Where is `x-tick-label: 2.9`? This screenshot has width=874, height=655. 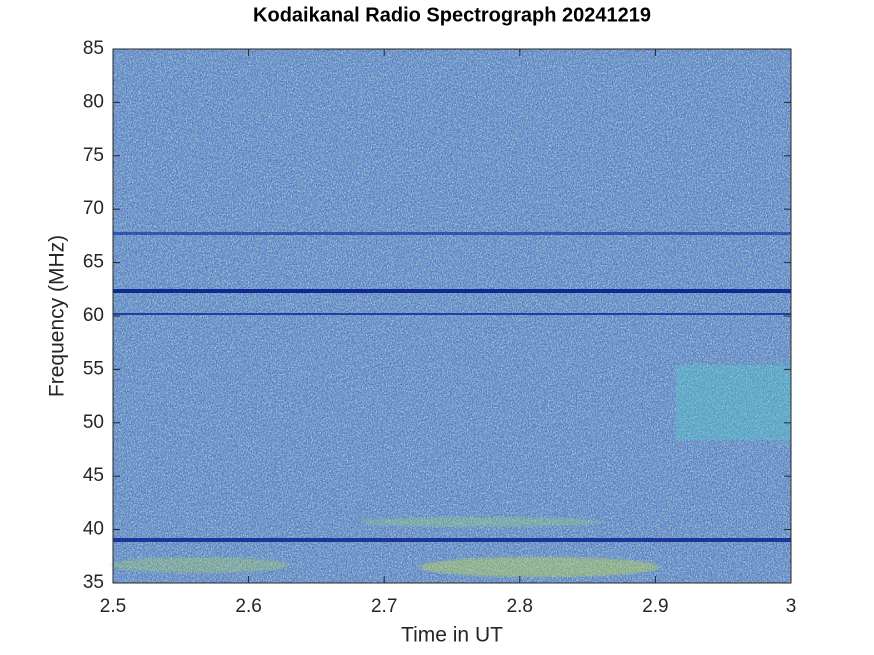 x-tick-label: 2.9 is located at coordinates (655, 606).